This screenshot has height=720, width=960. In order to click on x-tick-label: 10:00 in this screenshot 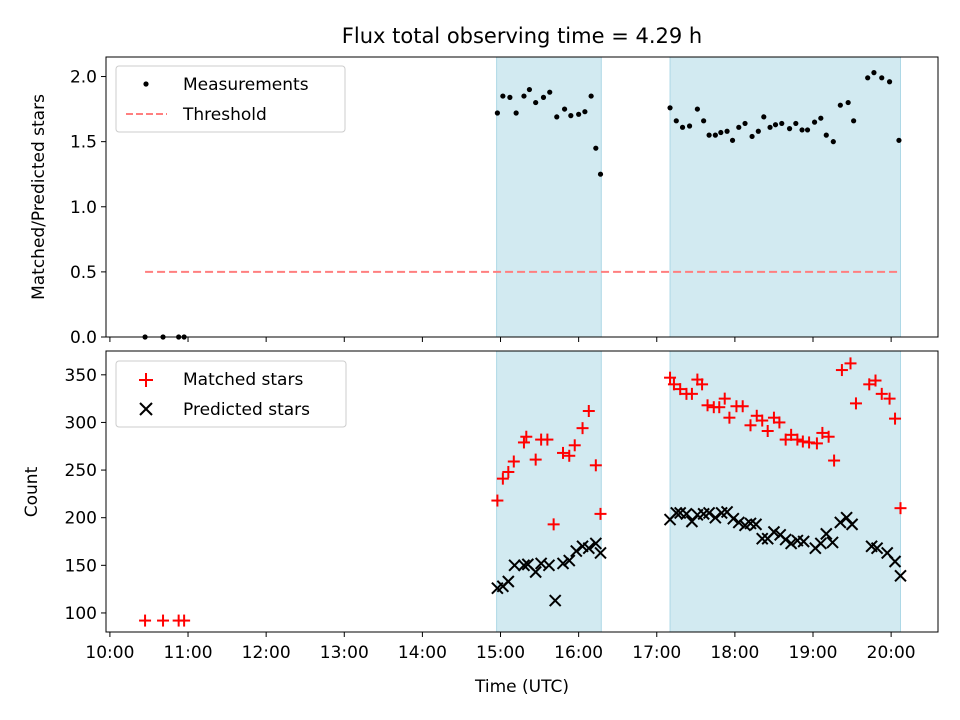, I will do `click(109, 653)`.